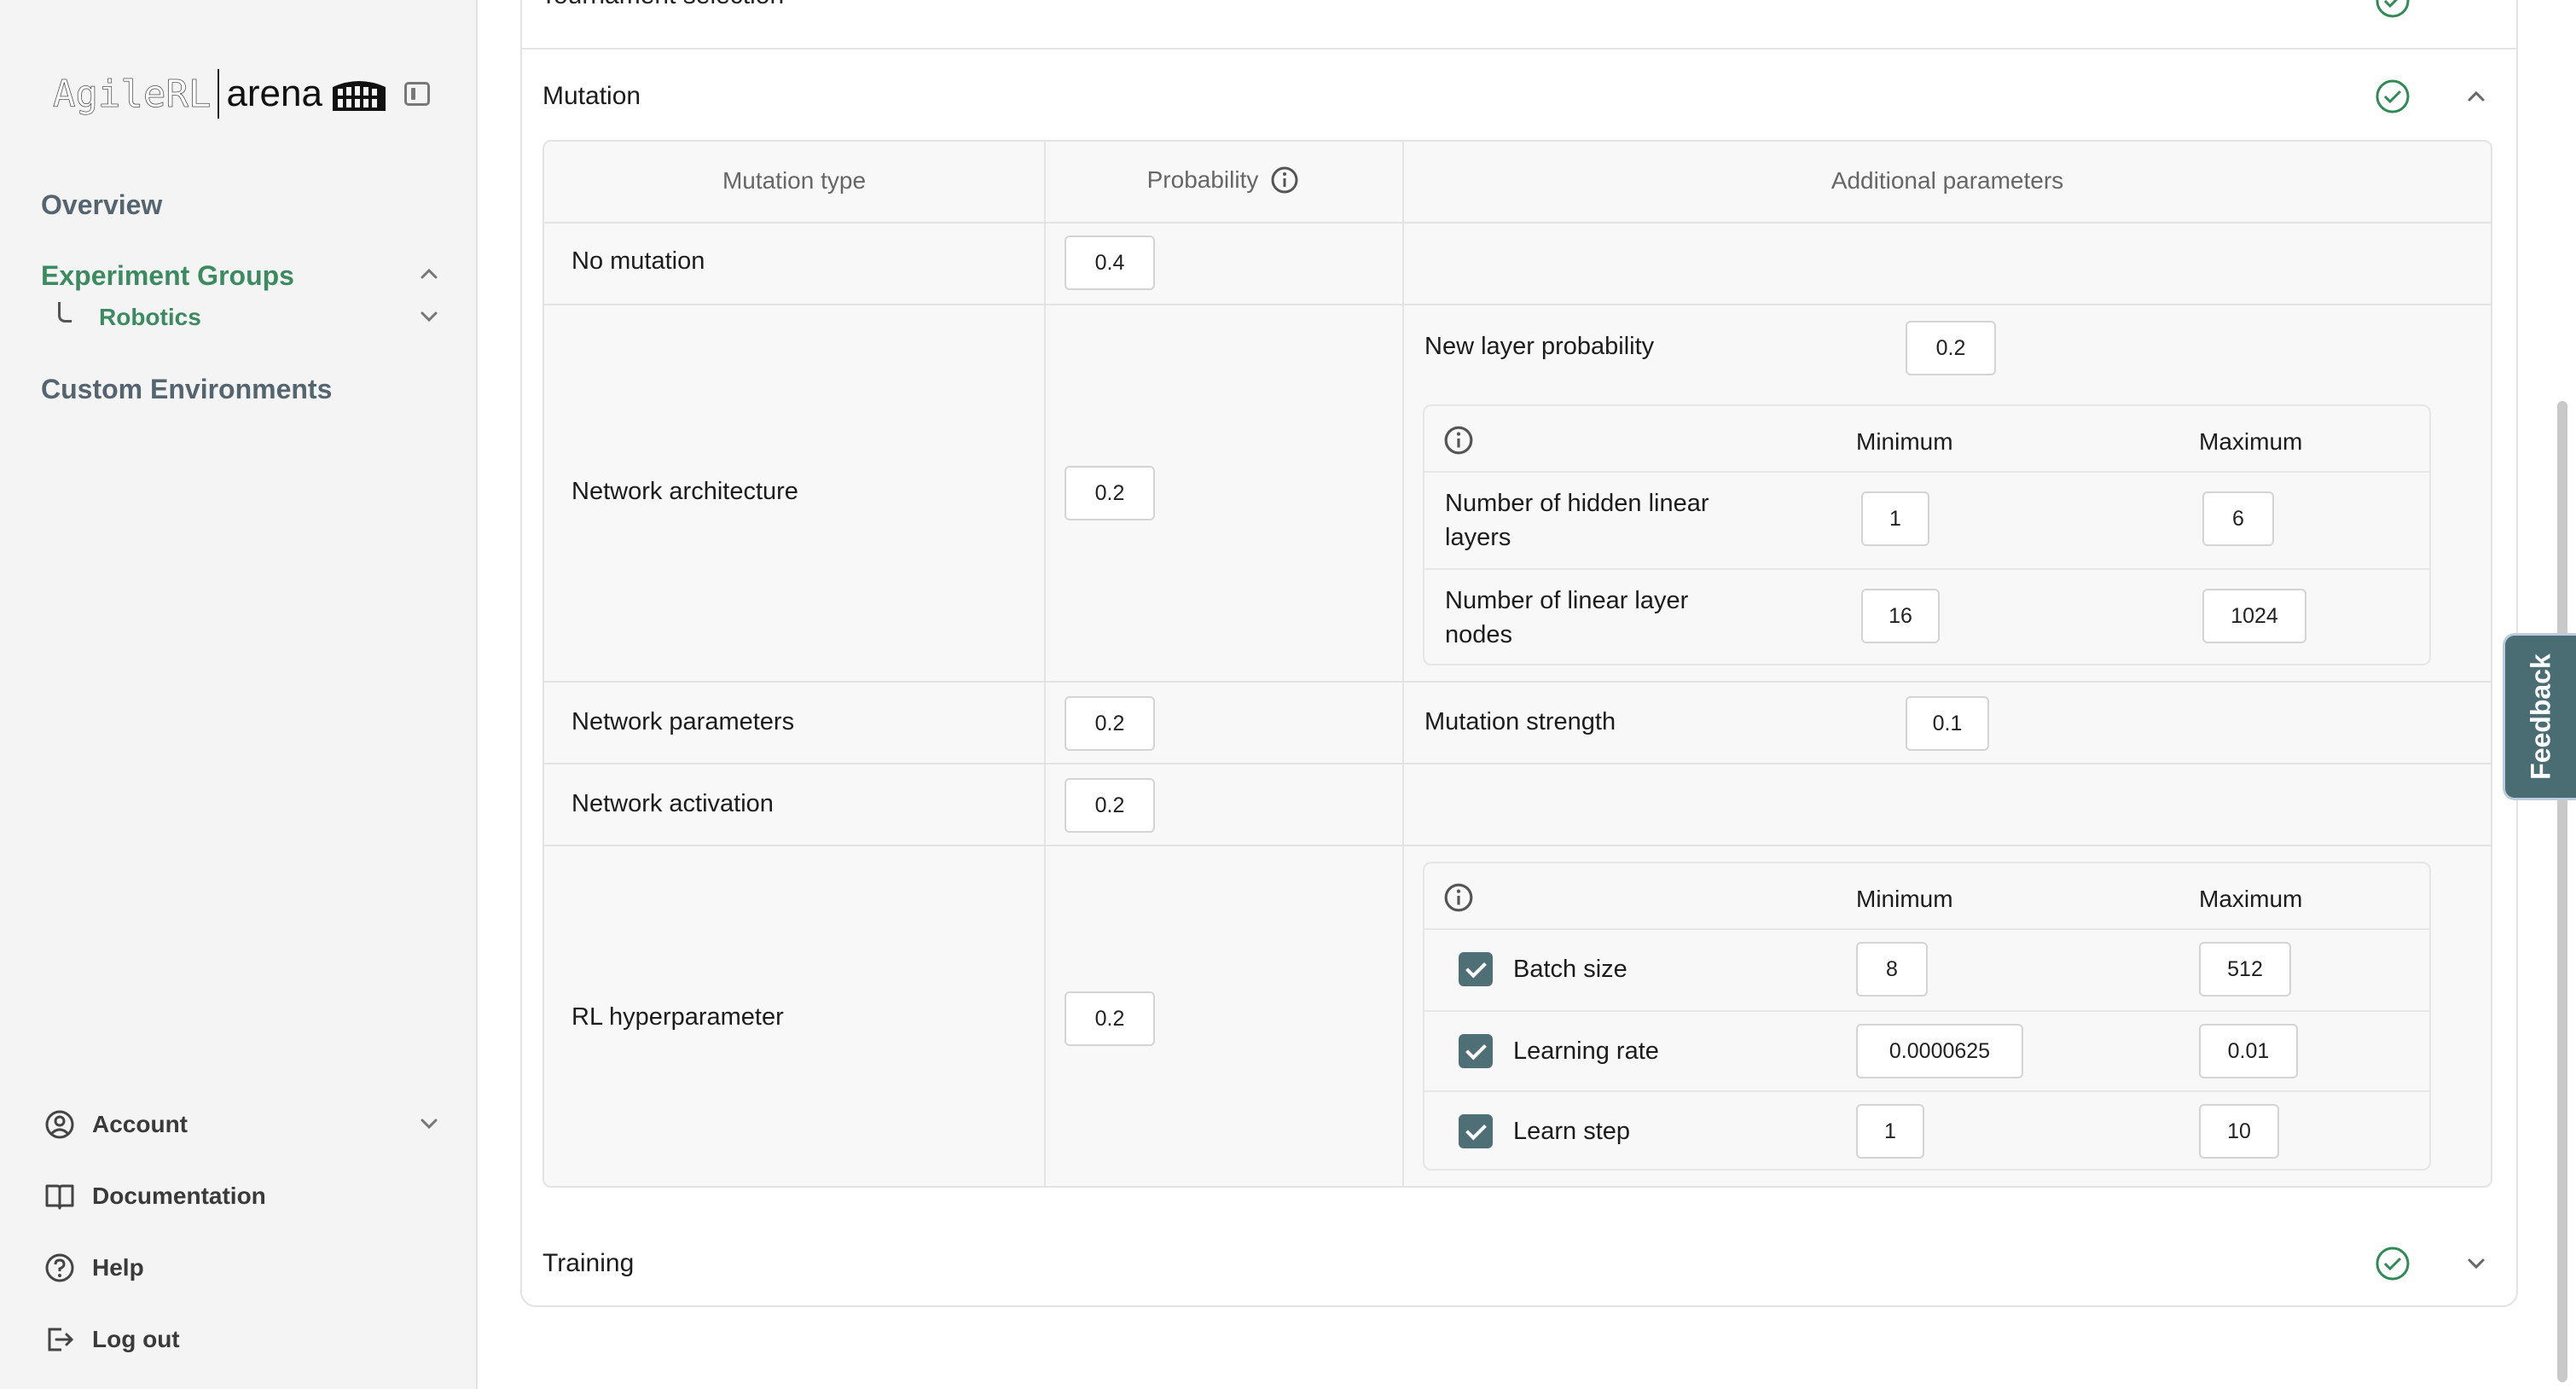 The image size is (2576, 1389). What do you see at coordinates (1110, 262) in the screenshot?
I see `probability-input-no-mutation: 0.4` at bounding box center [1110, 262].